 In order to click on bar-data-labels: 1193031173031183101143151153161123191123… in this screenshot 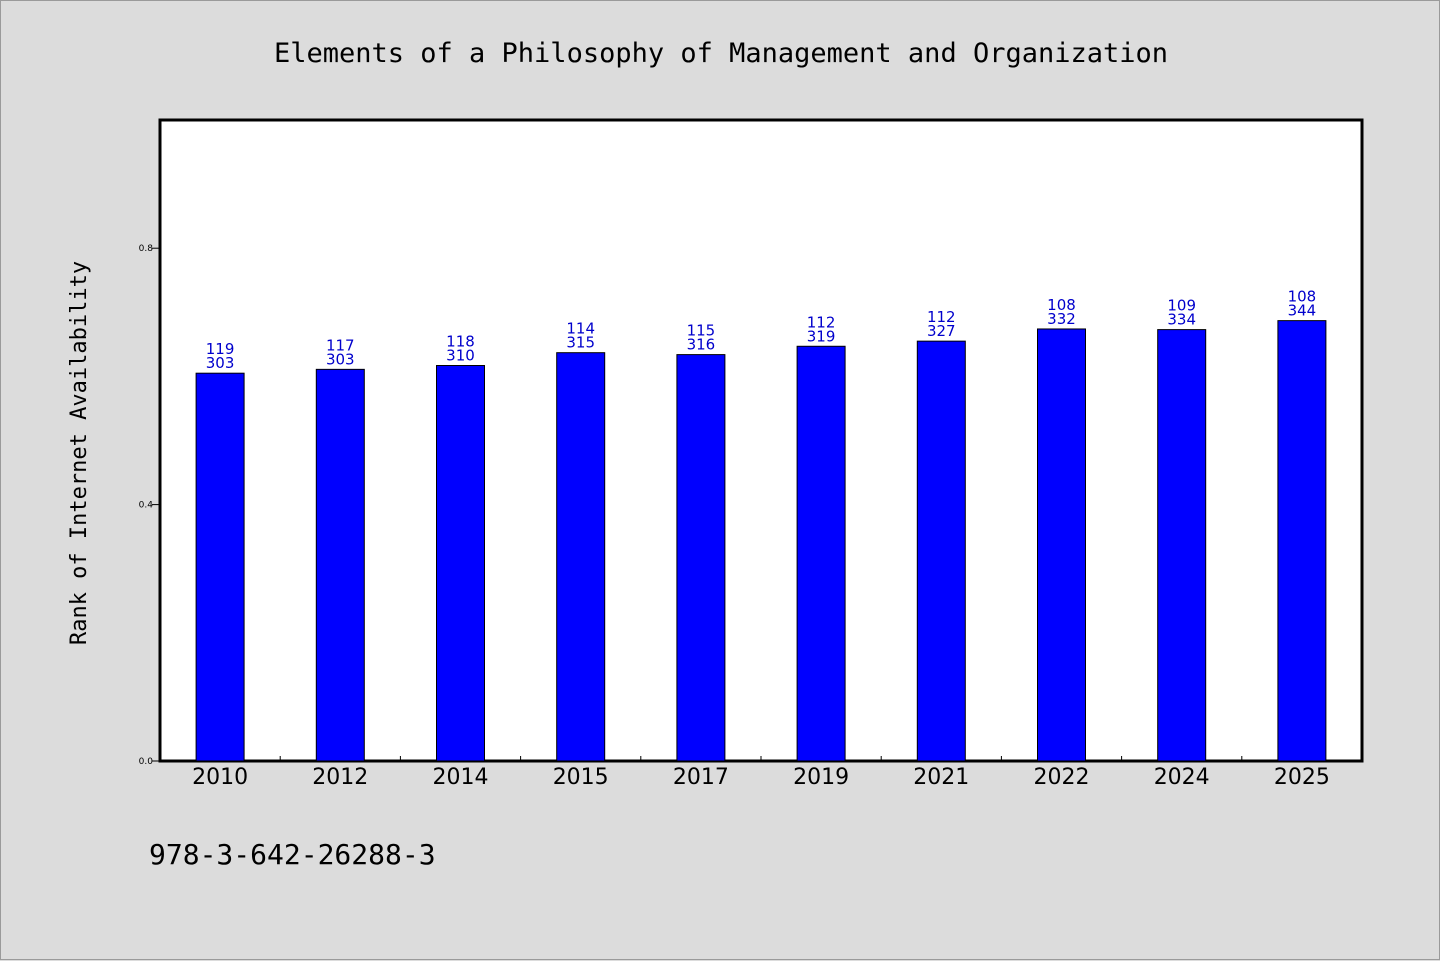, I will do `click(761, 330)`.